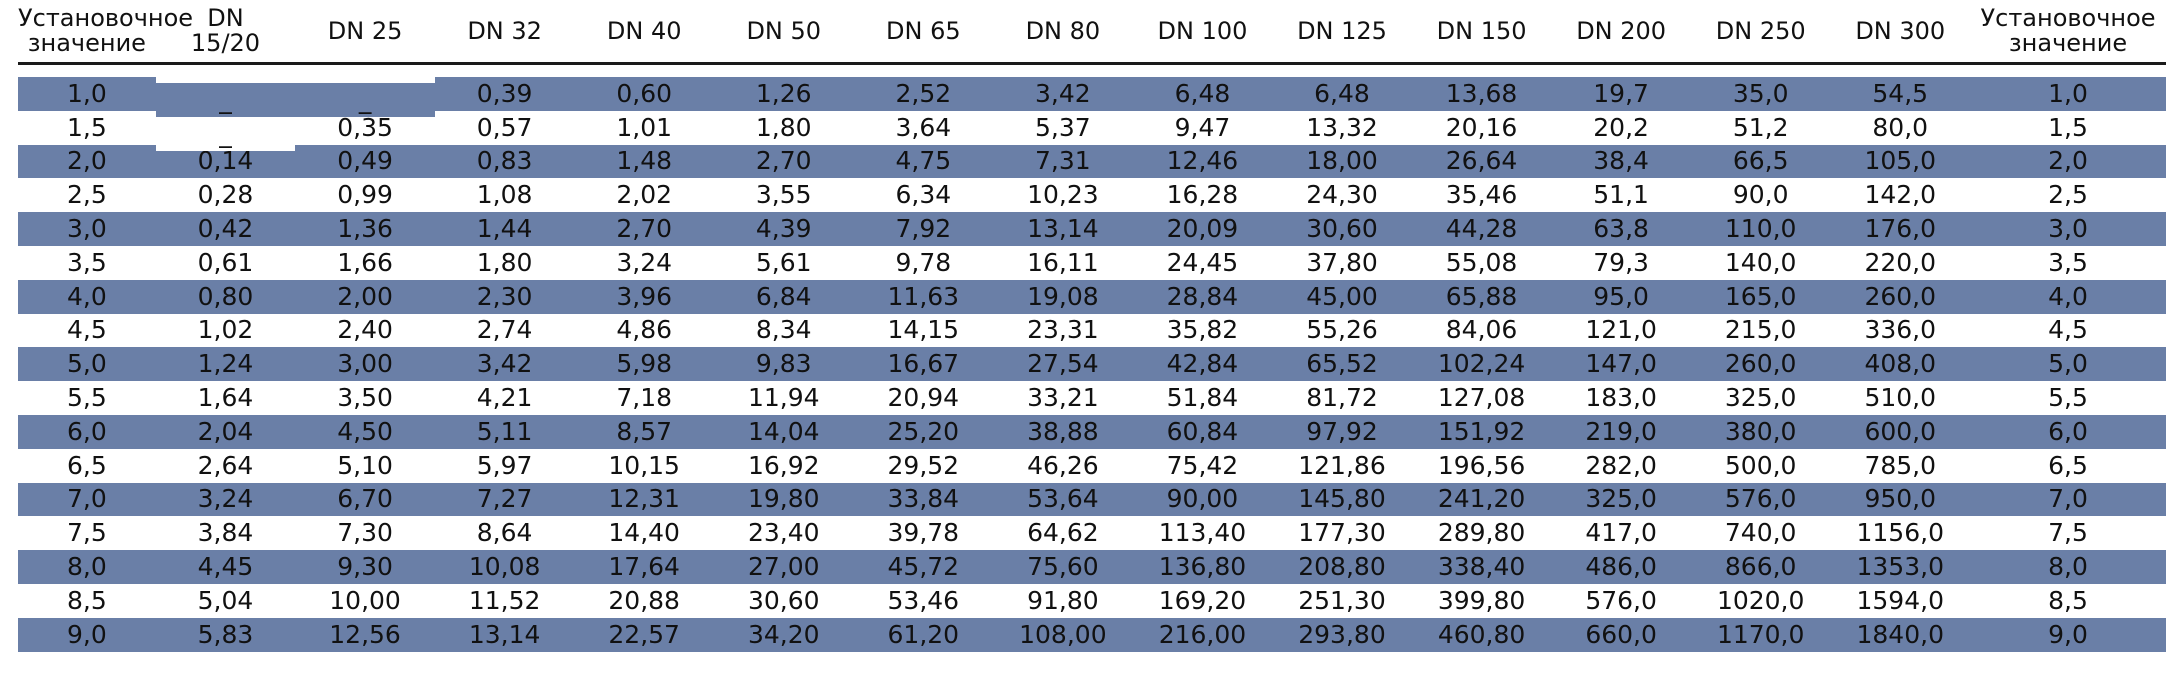 This screenshot has height=678, width=2167. Describe the element at coordinates (365, 499) in the screenshot. I see `table-cell: 6,70` at that location.